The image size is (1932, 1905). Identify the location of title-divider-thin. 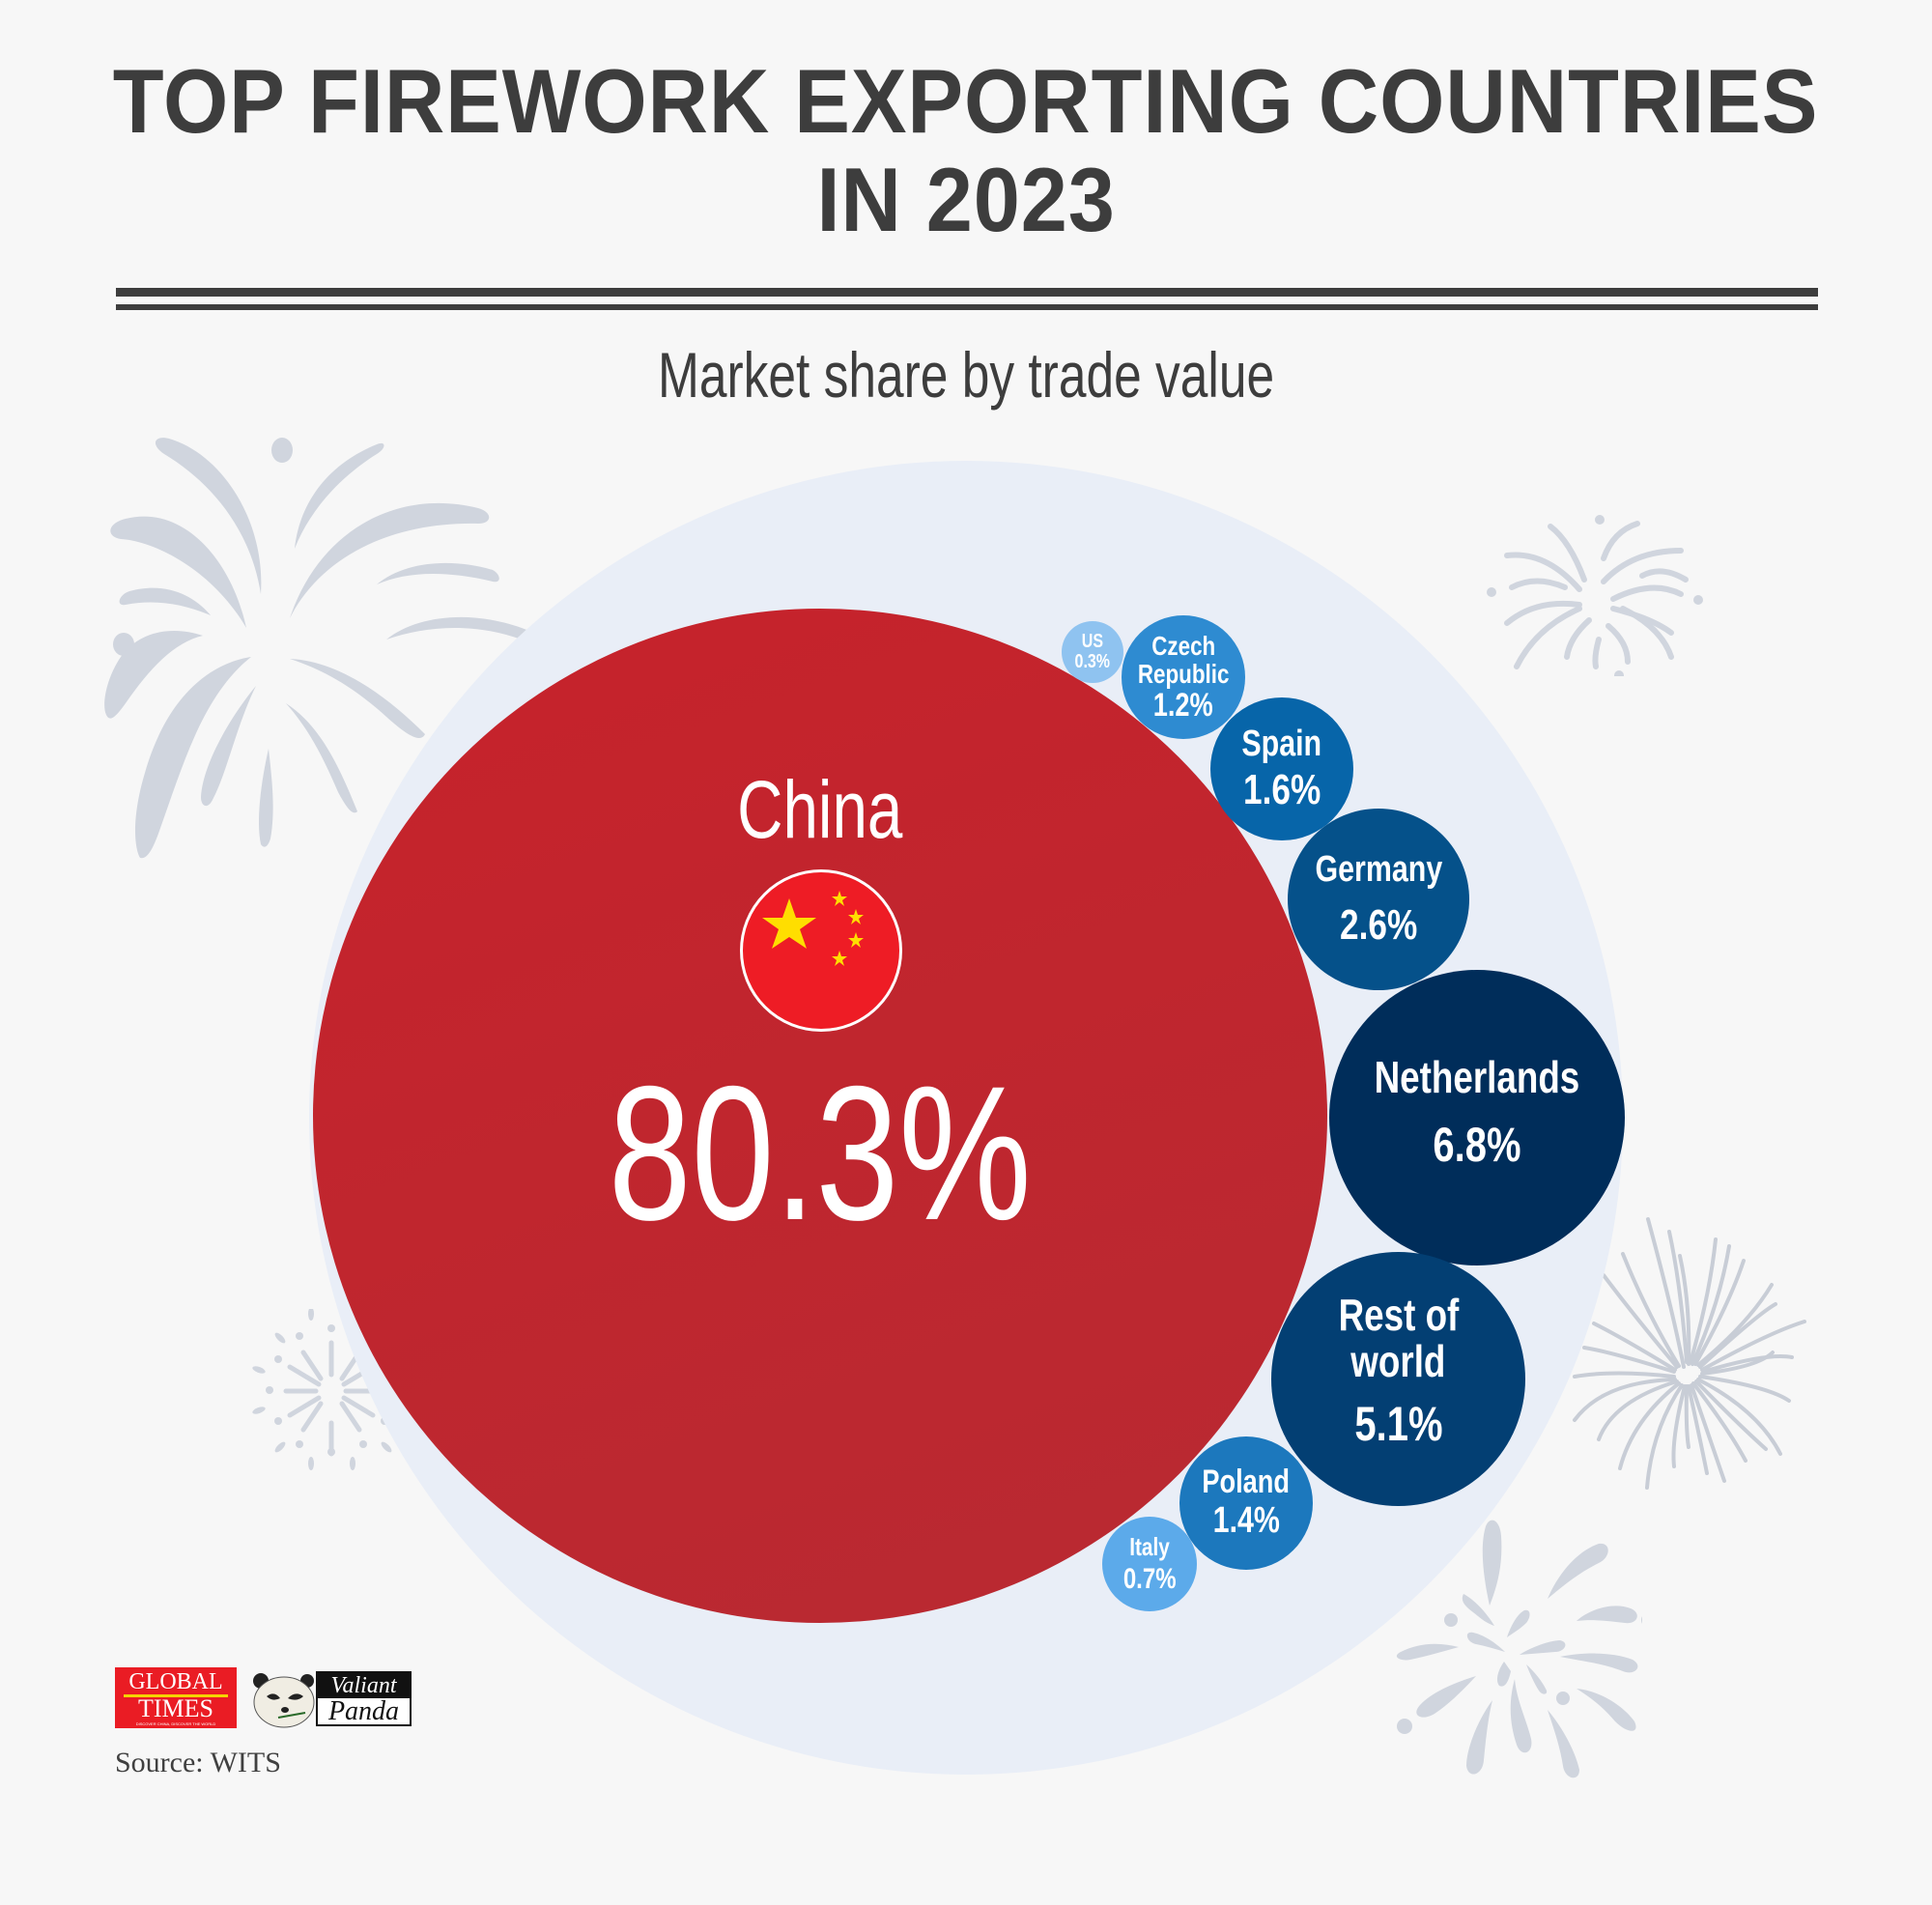
(967, 307).